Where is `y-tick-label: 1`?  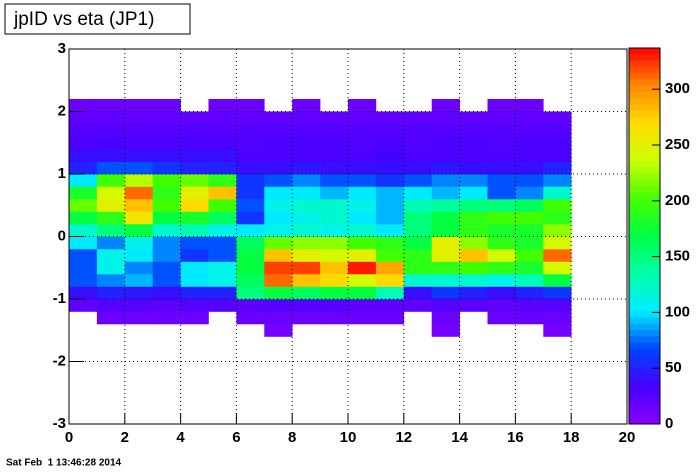 y-tick-label: 1 is located at coordinates (62, 173).